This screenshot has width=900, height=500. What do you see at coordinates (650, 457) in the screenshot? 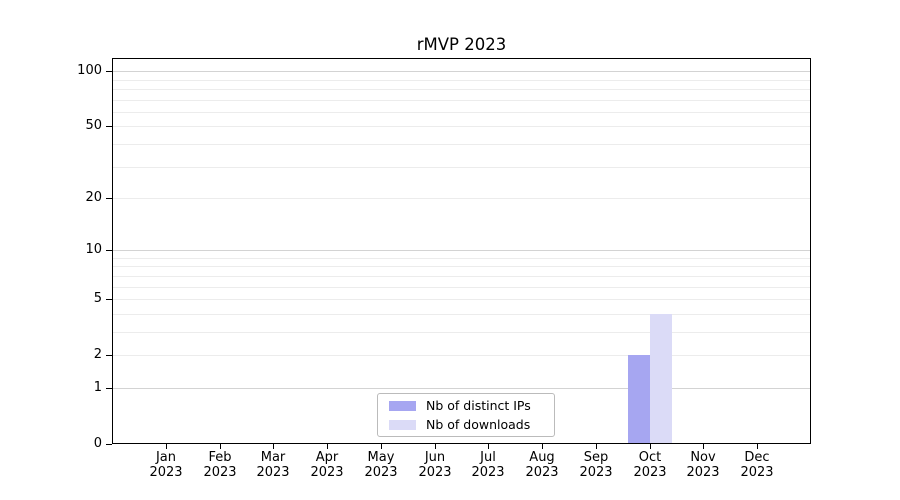
I see `x-tick-month: Oct` at bounding box center [650, 457].